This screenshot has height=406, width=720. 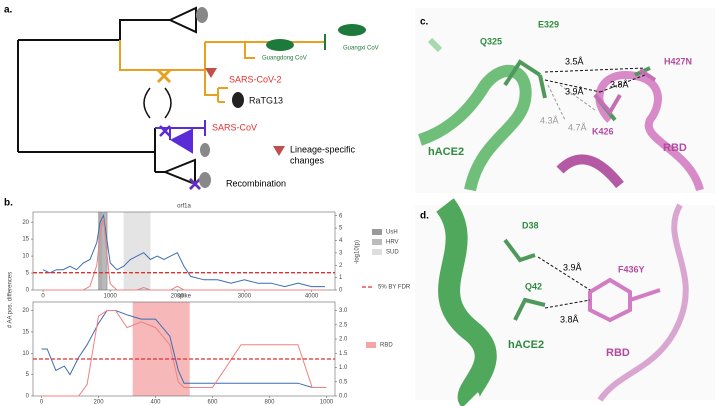 What do you see at coordinates (181, 141) in the screenshot?
I see `clade-triangle` at bounding box center [181, 141].